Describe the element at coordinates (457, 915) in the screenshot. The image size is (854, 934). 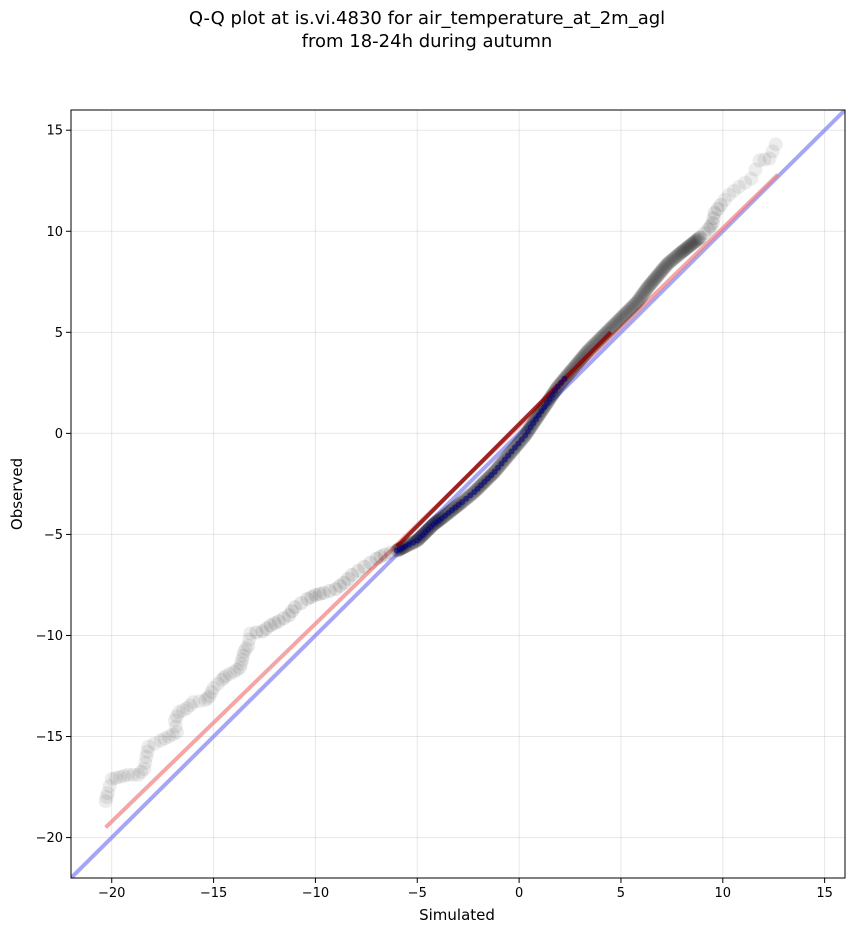
I see `x-axis-label: Simulated` at that location.